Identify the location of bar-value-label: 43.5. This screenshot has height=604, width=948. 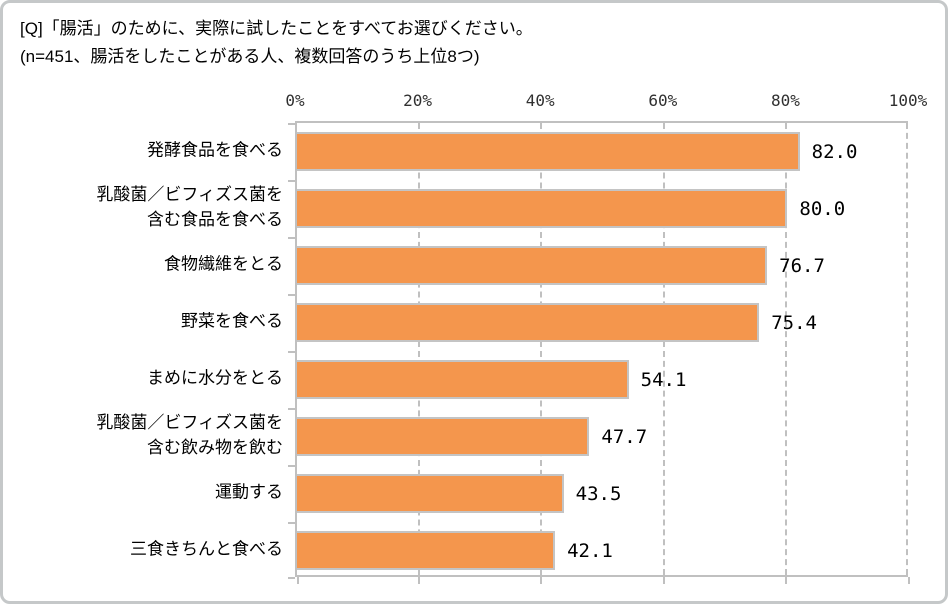
(598, 493).